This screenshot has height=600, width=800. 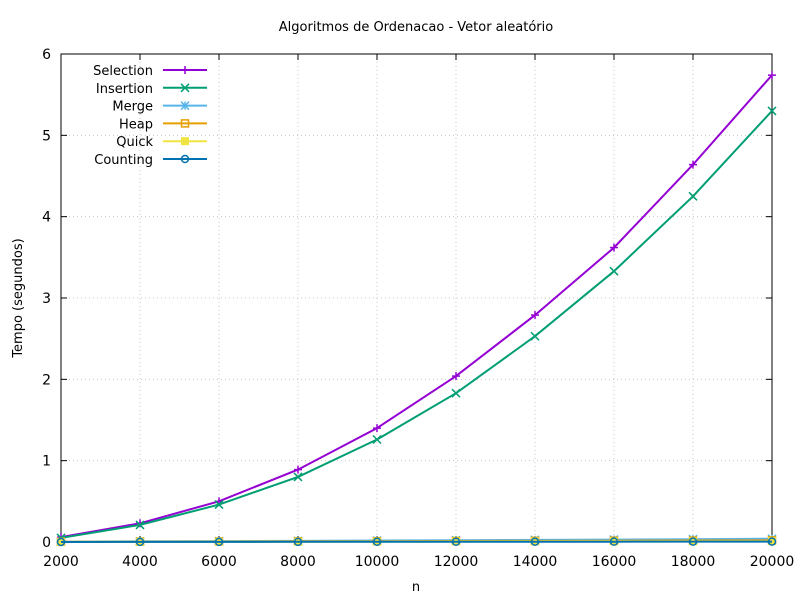 I want to click on y-tick-label: 5, so click(x=46, y=136).